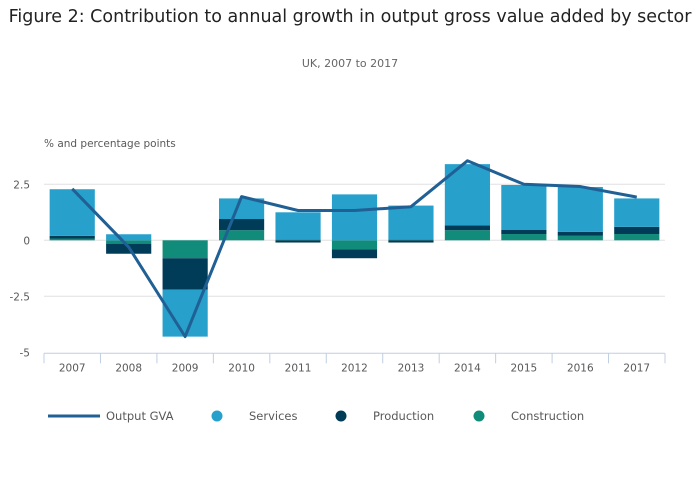  What do you see at coordinates (523, 368) in the screenshot?
I see `x-tick-label: 2015` at bounding box center [523, 368].